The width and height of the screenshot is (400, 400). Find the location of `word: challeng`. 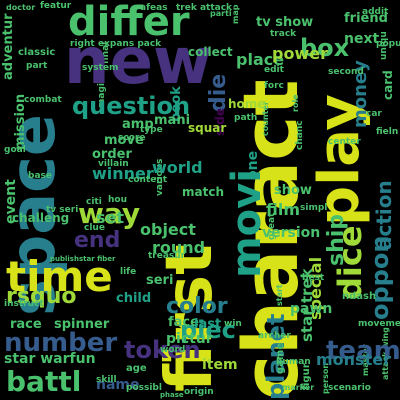

word: challeng is located at coordinates (41, 218).